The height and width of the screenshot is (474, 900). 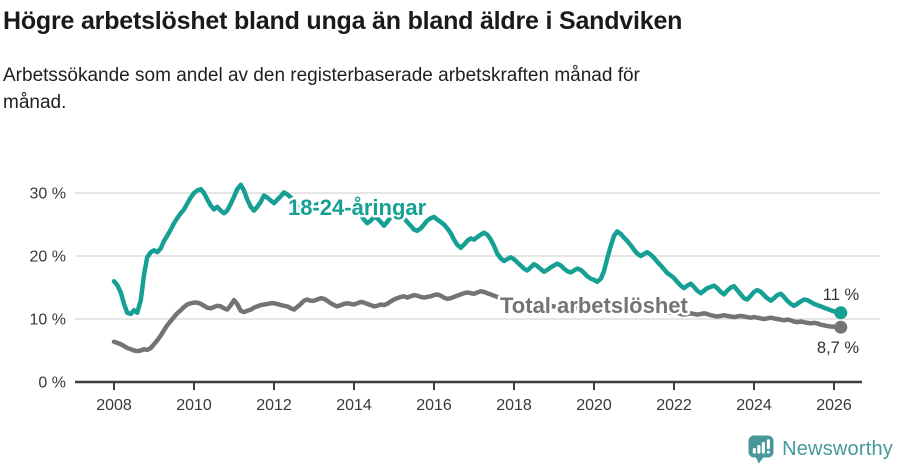 What do you see at coordinates (48, 257) in the screenshot?
I see `y-axis-tick-label: 20 %` at bounding box center [48, 257].